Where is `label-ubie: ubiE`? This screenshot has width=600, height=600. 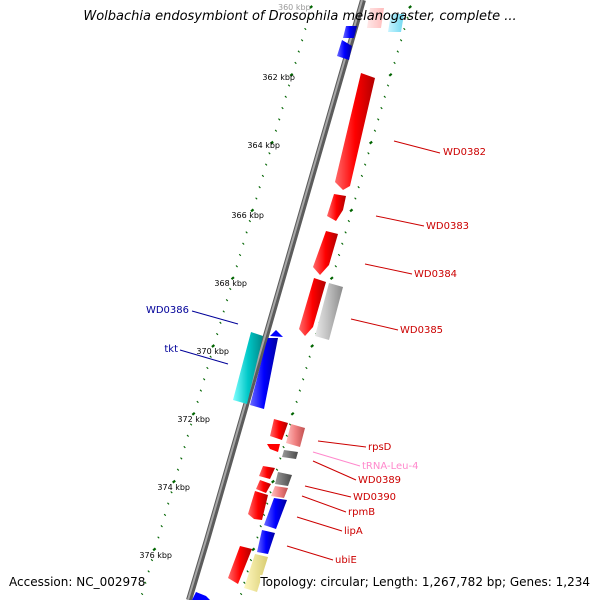
label-ubie: ubiE is located at coordinates (346, 560).